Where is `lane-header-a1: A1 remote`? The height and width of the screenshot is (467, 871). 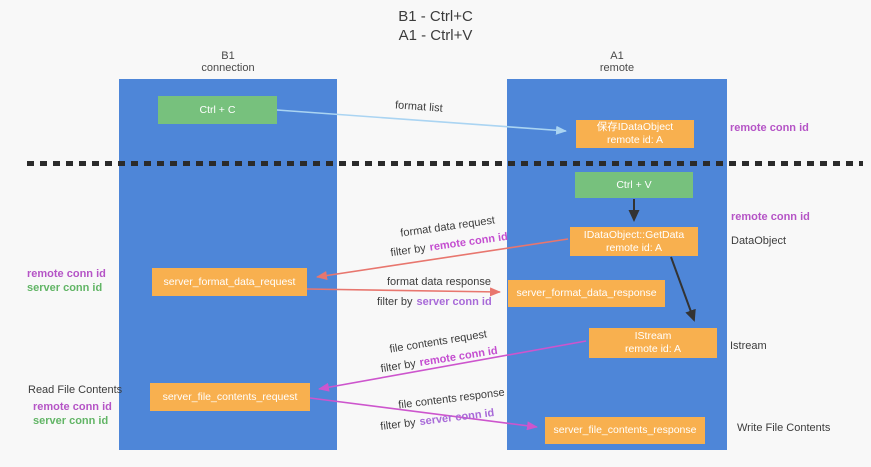
lane-header-a1: A1 remote is located at coordinates (617, 62).